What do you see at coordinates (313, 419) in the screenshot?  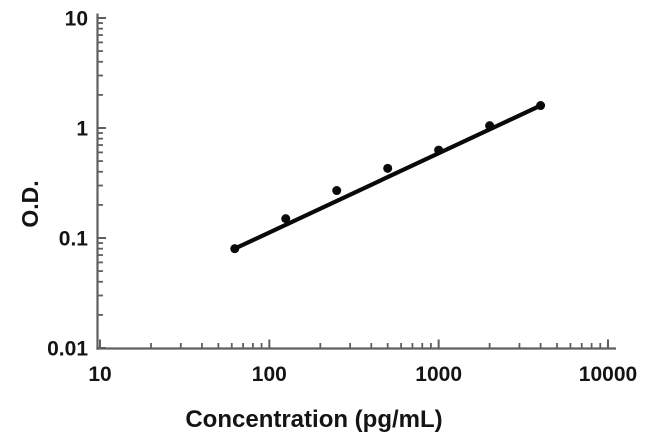 I see `x-axis-title: Concentration (pg/mL)` at bounding box center [313, 419].